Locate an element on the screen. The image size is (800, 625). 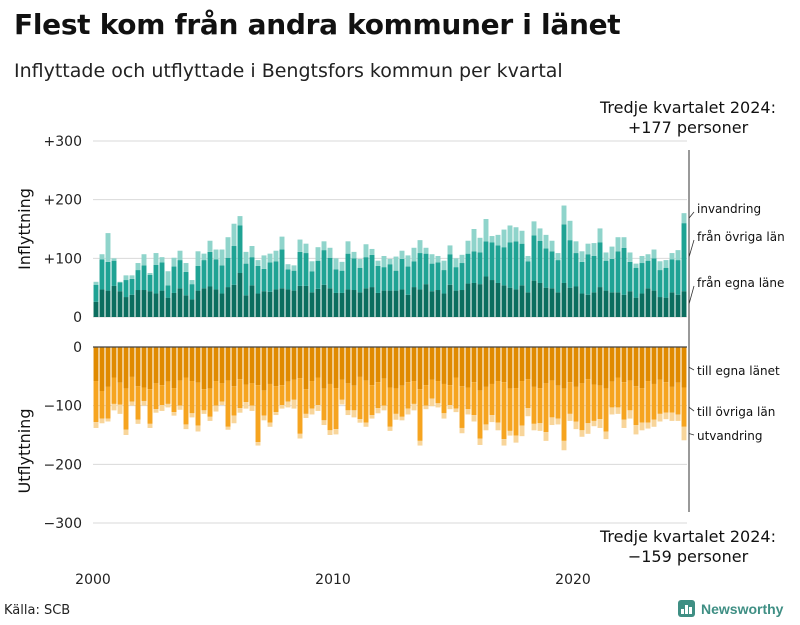
x-tick-label: 2020 is located at coordinates (573, 580).